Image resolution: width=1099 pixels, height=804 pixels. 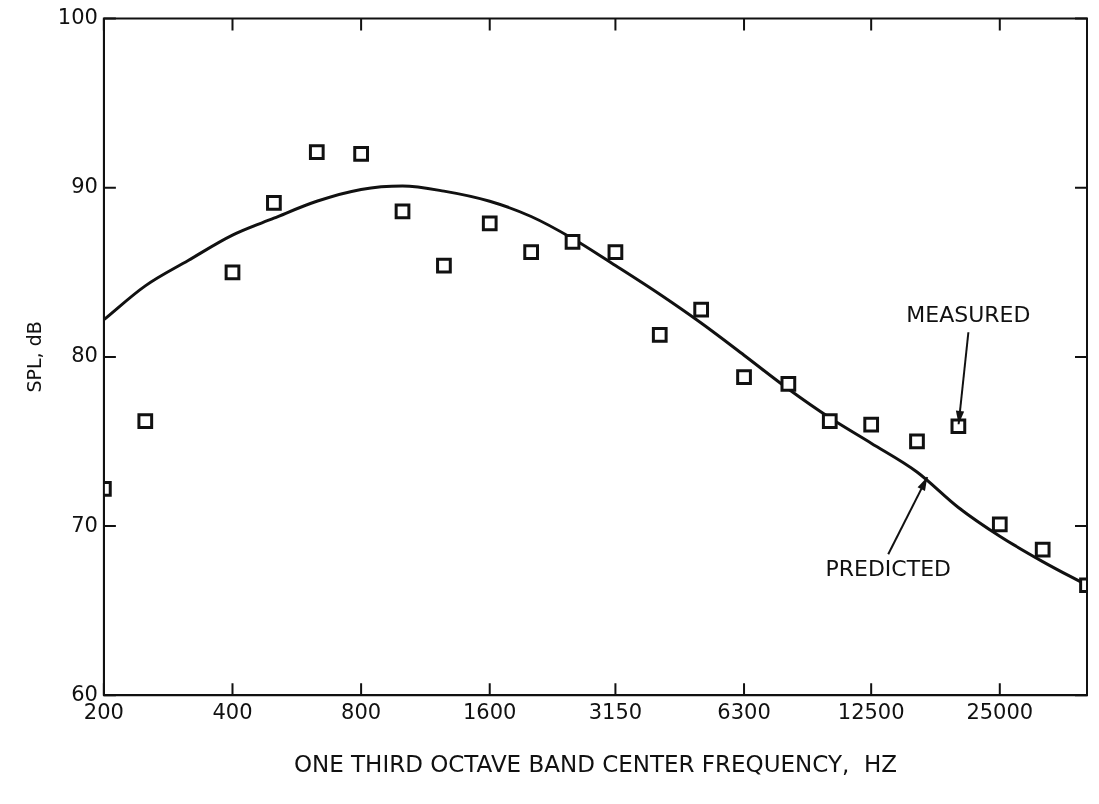 What do you see at coordinates (232, 712) in the screenshot?
I see `x-tick-label: 400` at bounding box center [232, 712].